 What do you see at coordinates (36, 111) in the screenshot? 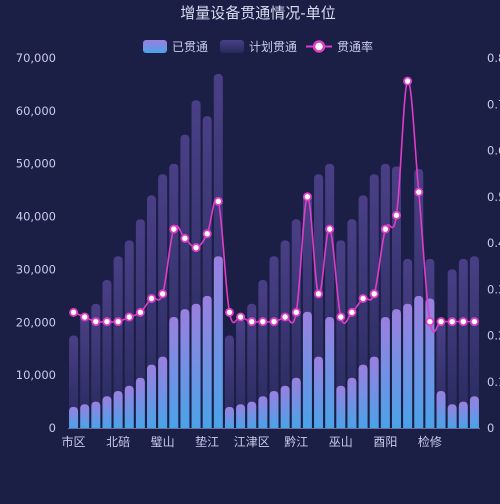
I see `y-left-tick-label: 60,000` at bounding box center [36, 111].